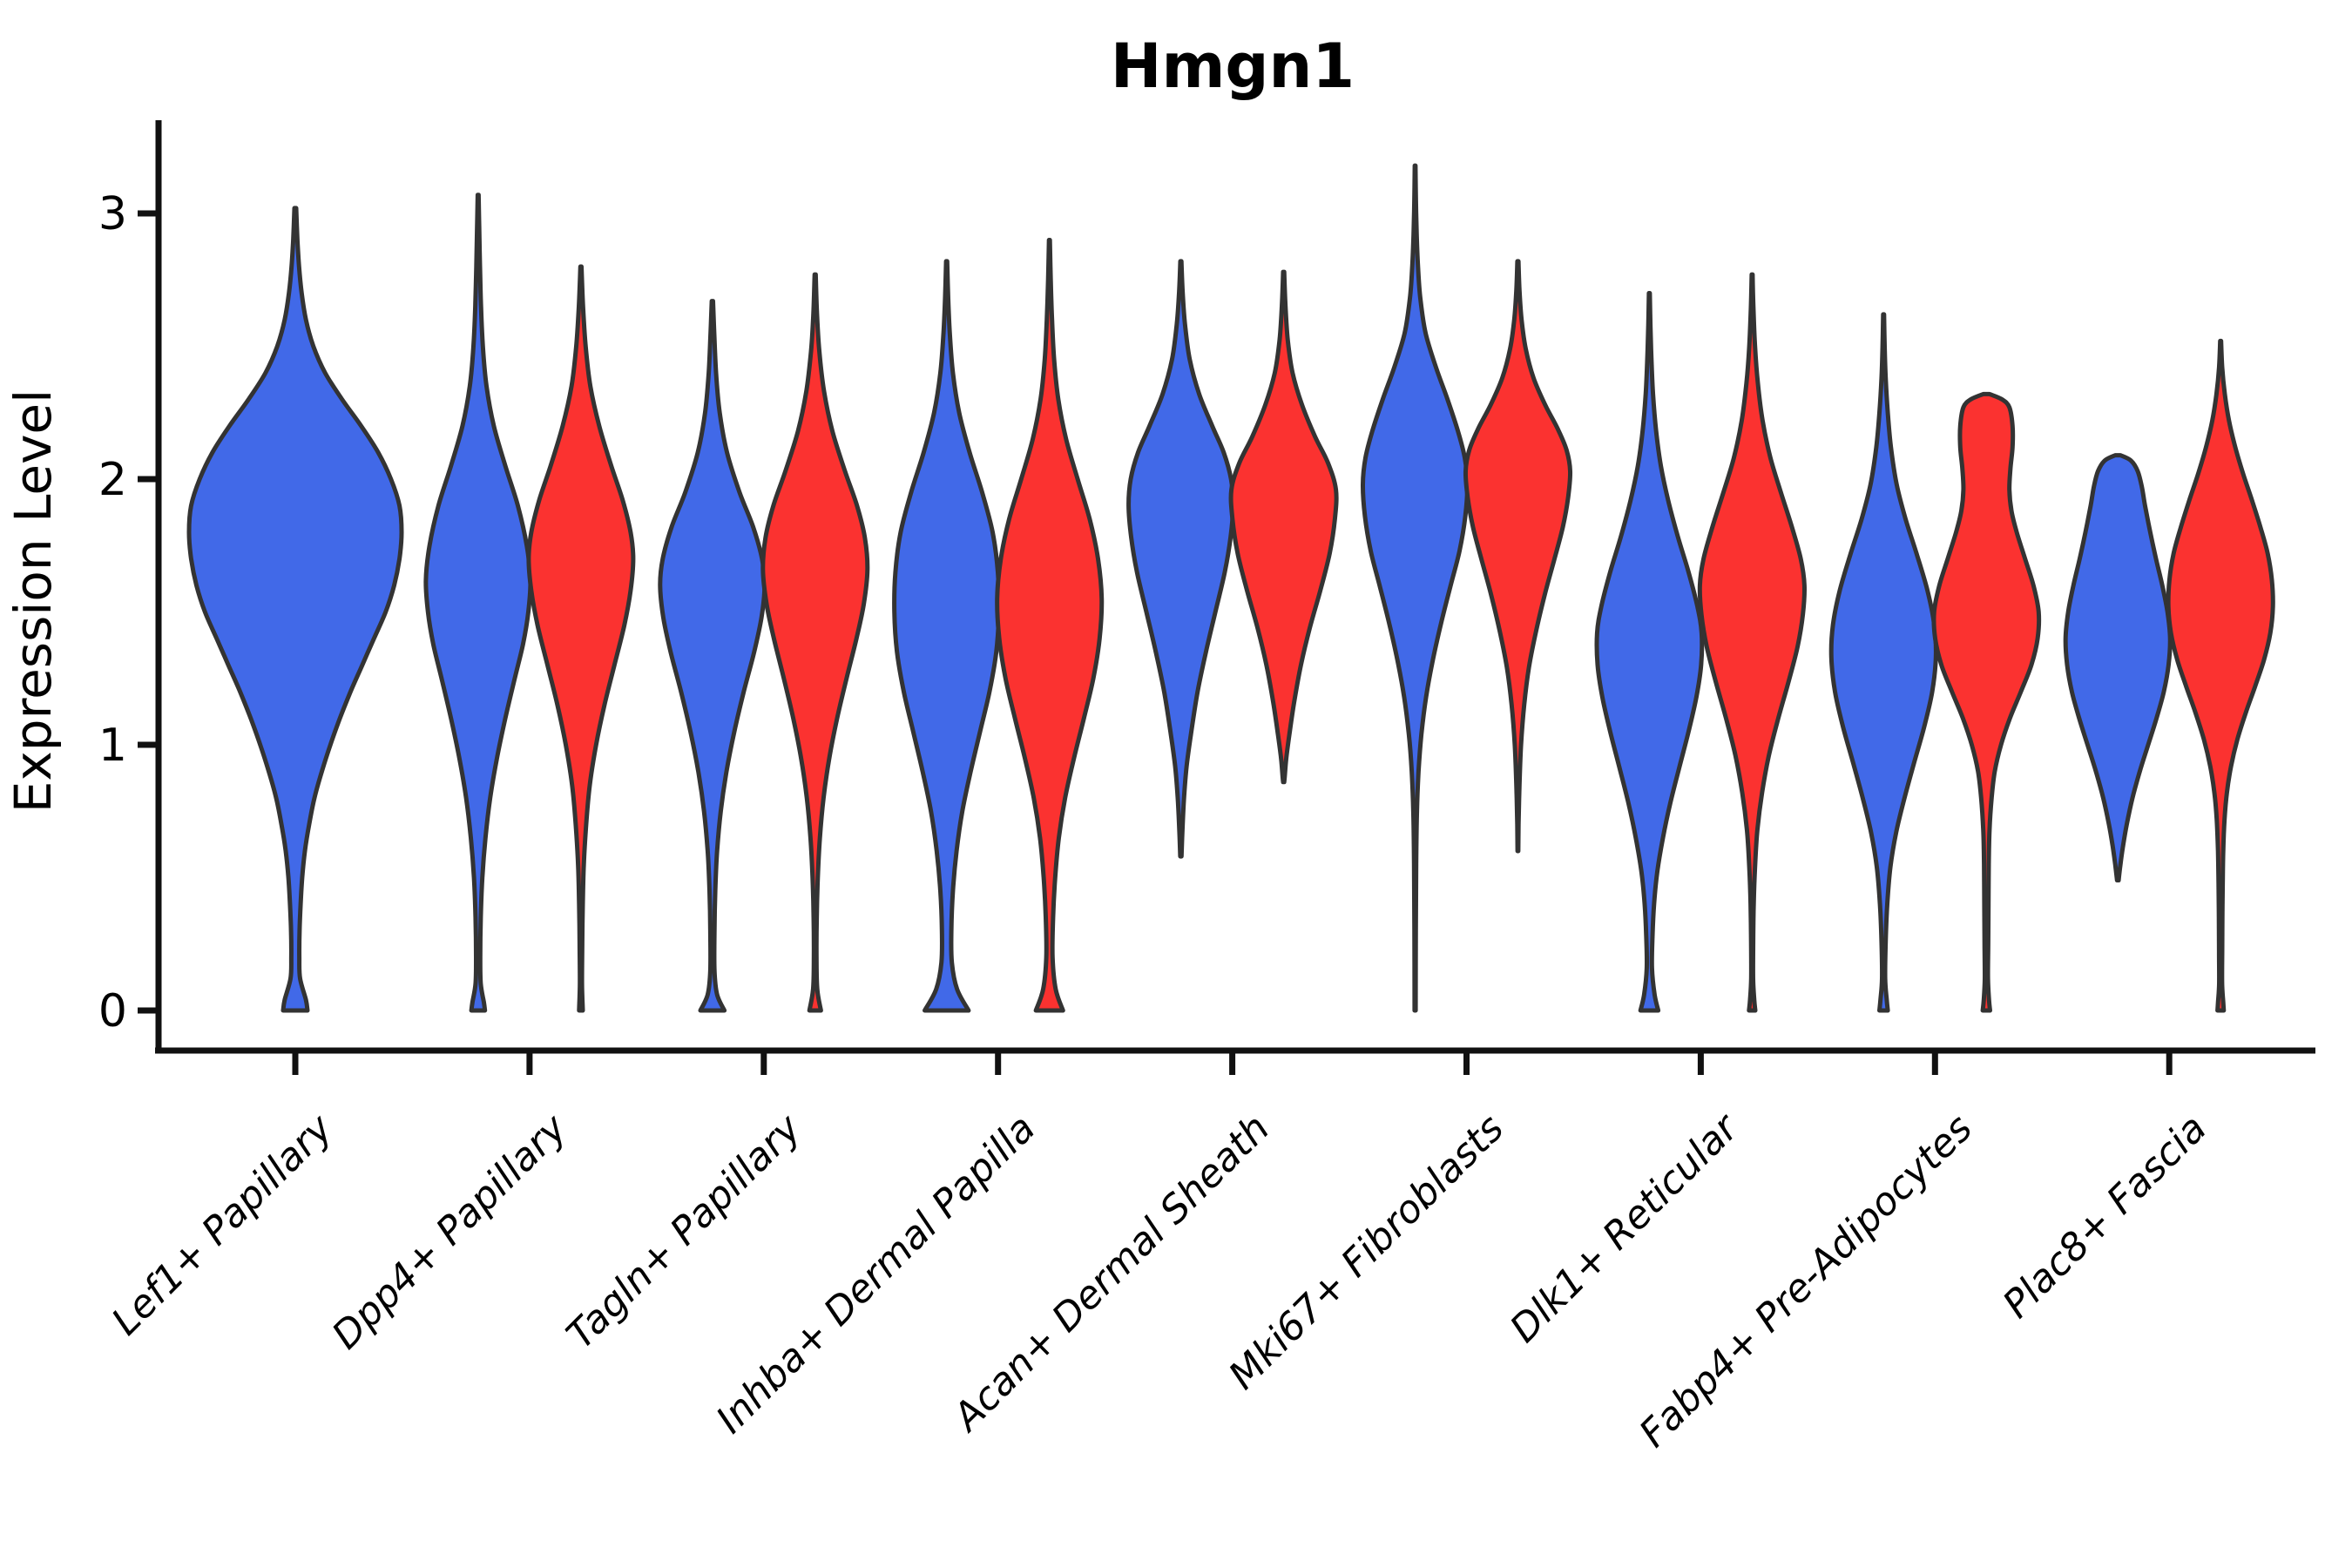  I want to click on violin-mki67-fibroblasts-blue, so click(1415, 588).